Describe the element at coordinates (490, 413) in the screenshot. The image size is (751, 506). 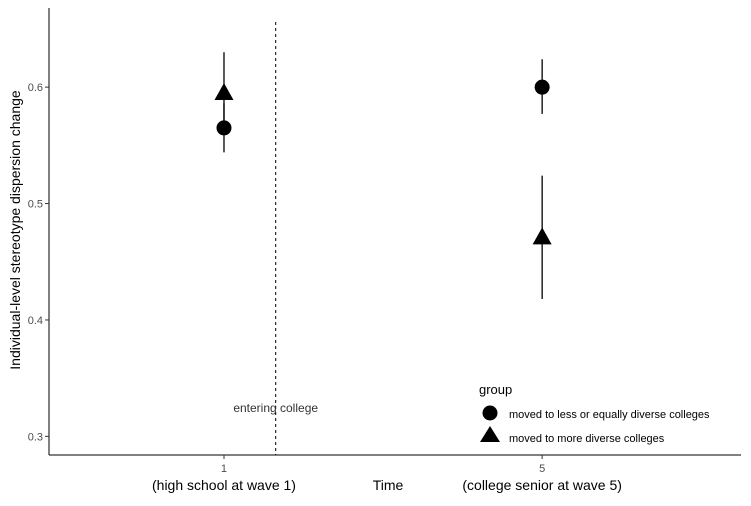
I see `legend-key-circle` at that location.